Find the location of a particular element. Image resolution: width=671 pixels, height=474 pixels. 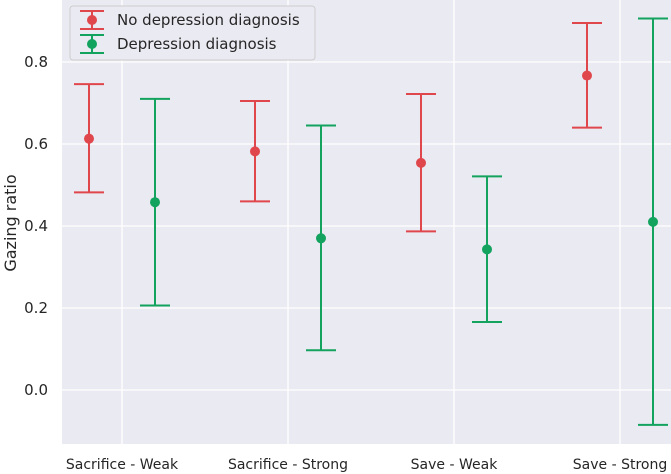

y-axis: 0.0 0.2 0.4 0.6 0.8 is located at coordinates (36, 226).